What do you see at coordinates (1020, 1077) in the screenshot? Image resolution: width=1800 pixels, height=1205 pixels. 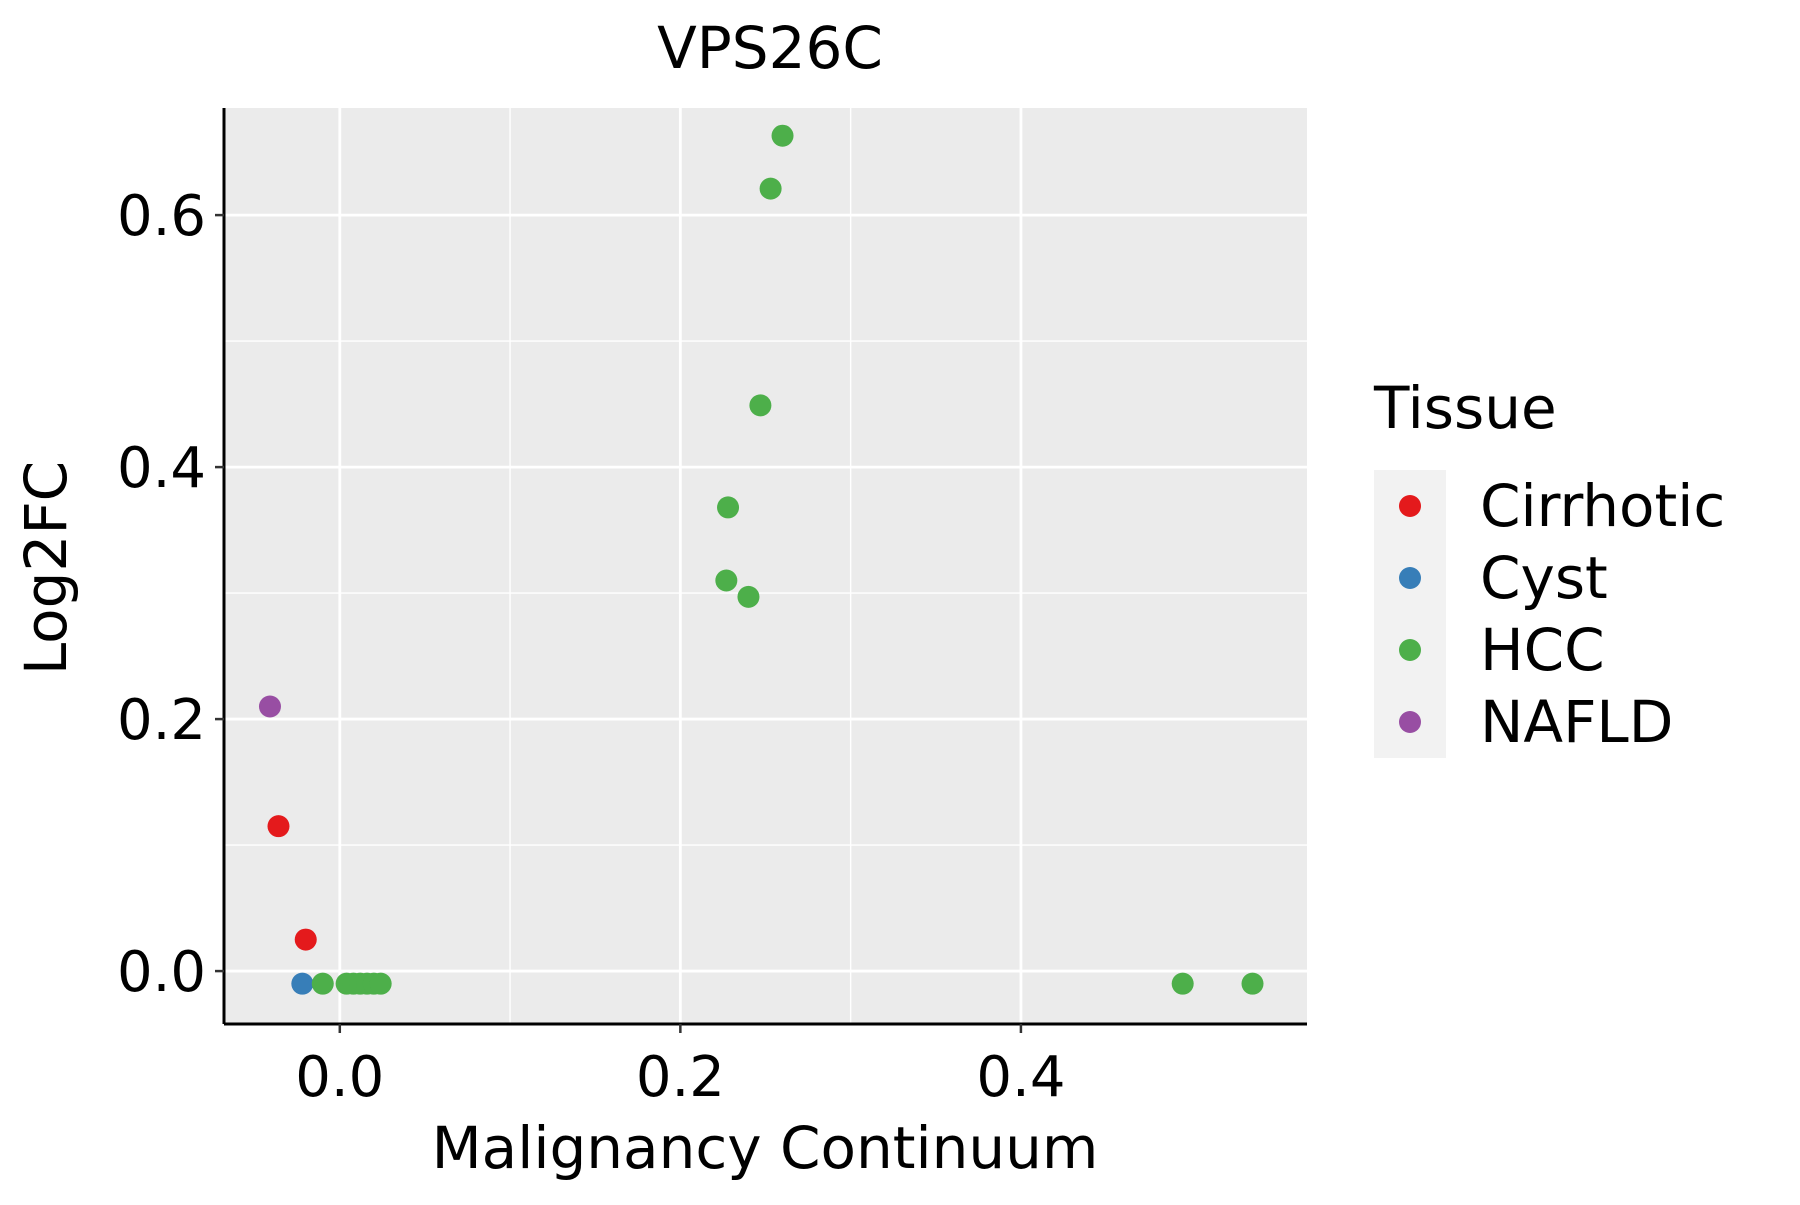 I see `x-tick-label: 0.4` at bounding box center [1020, 1077].